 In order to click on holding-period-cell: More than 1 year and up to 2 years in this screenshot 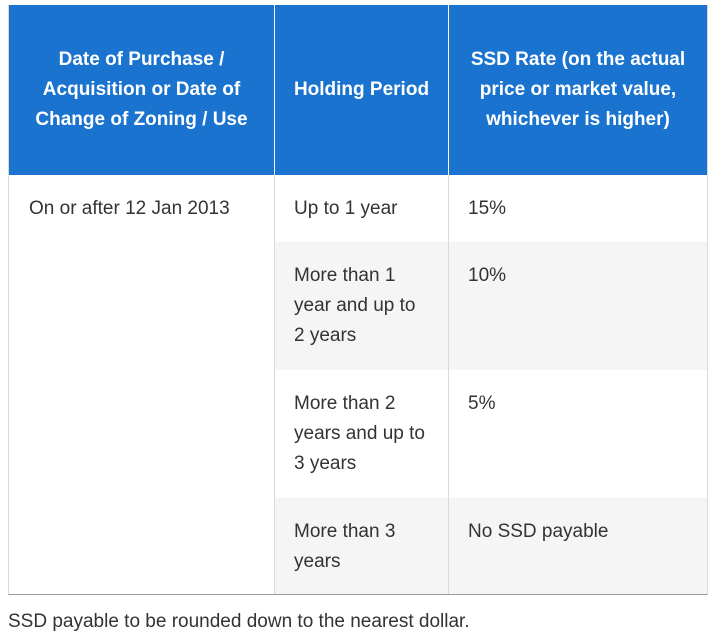, I will do `click(355, 305)`.